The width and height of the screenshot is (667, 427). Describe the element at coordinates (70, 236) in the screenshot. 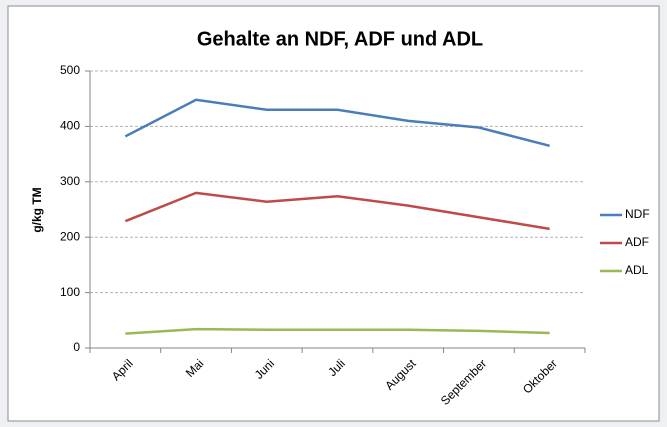

I see `y-tick-label: 200` at that location.